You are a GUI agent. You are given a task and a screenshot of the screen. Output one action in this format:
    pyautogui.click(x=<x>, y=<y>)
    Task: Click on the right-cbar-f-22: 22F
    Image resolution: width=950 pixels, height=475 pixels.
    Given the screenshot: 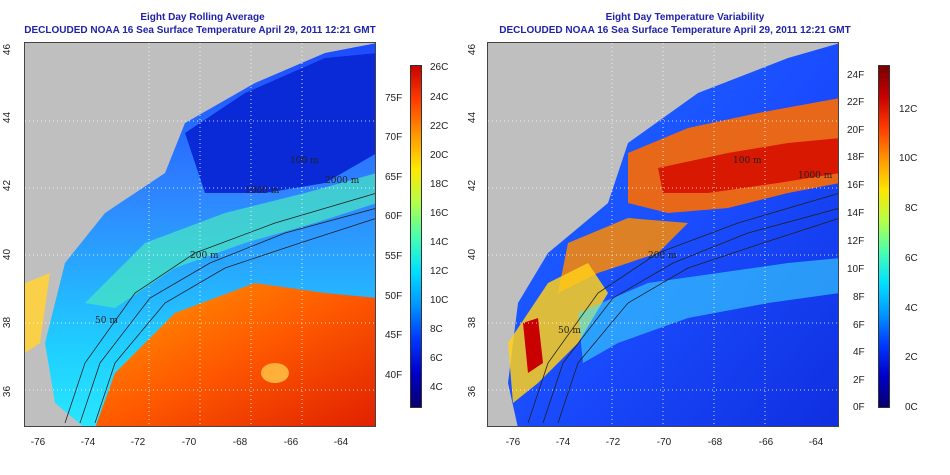 What is the action you would take?
    pyautogui.click(x=856, y=102)
    